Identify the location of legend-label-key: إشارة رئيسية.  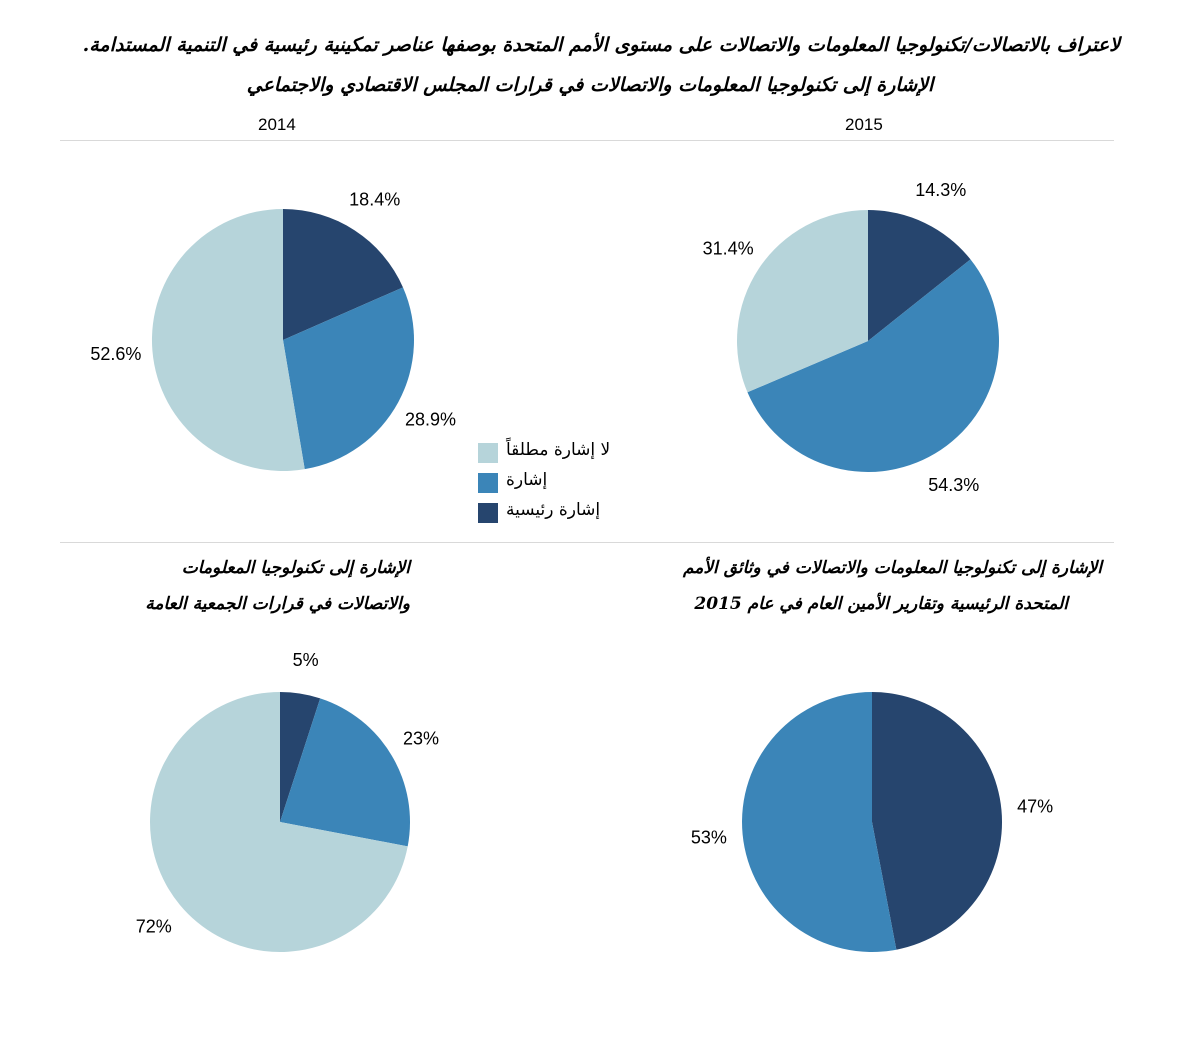
(553, 510).